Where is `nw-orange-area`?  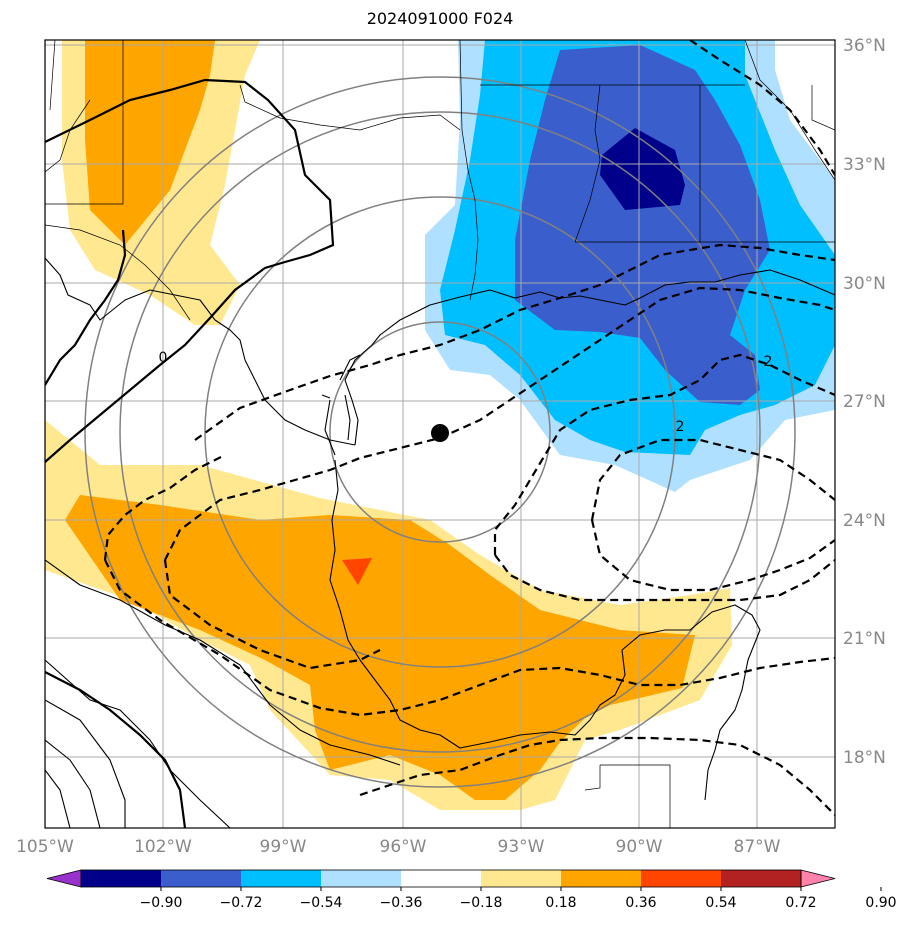 nw-orange-area is located at coordinates (150, 142).